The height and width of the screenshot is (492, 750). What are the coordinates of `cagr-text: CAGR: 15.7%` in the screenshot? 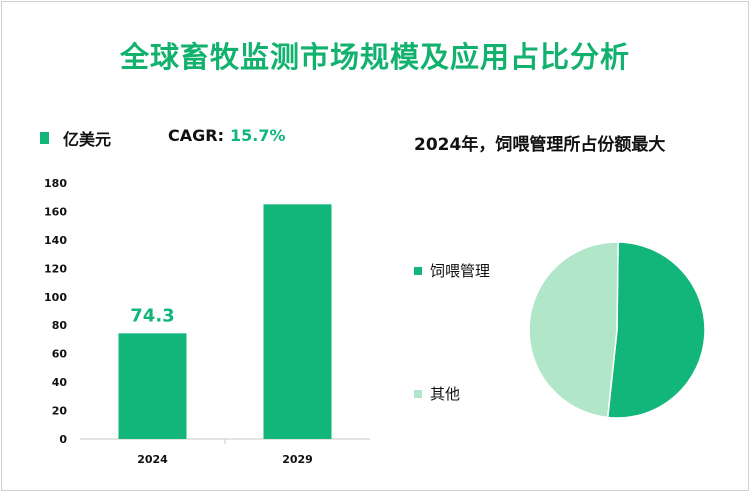 It's located at (227, 135).